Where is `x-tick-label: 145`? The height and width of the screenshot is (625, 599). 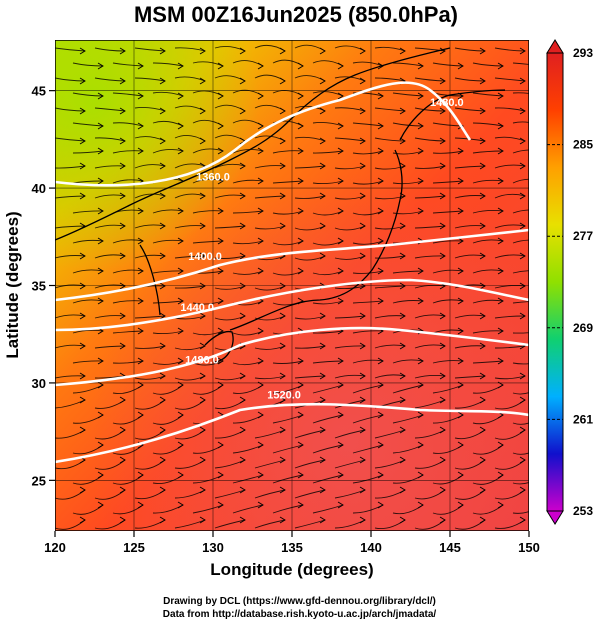
x-tick-label: 145 is located at coordinates (450, 547).